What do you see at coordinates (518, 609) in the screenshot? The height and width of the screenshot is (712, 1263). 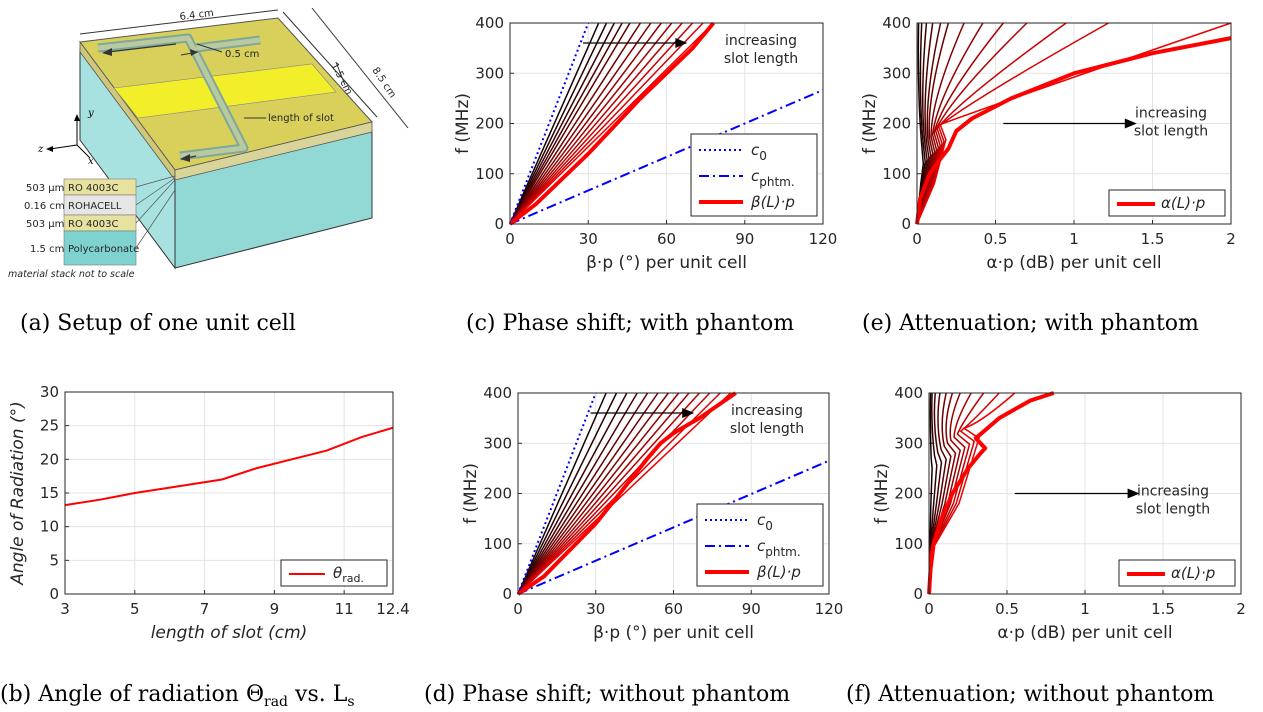 I see `x-tick-label: 0` at bounding box center [518, 609].